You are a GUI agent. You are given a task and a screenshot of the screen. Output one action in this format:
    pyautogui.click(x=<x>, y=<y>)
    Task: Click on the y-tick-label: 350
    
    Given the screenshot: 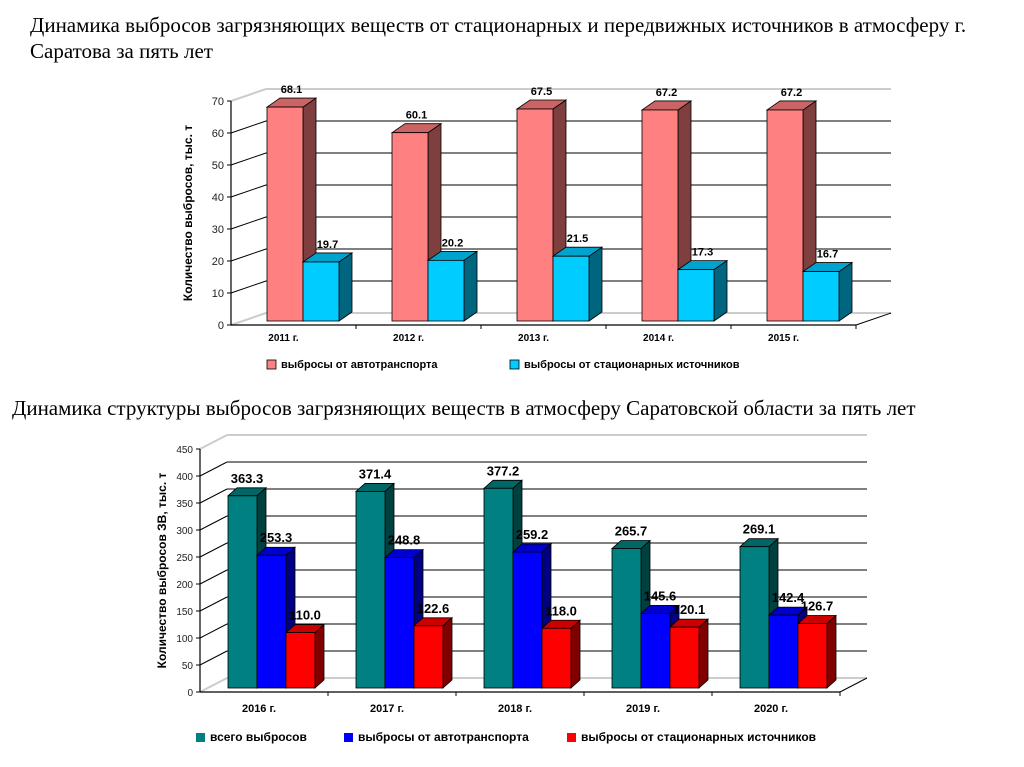 What is the action you would take?
    pyautogui.click(x=184, y=504)
    